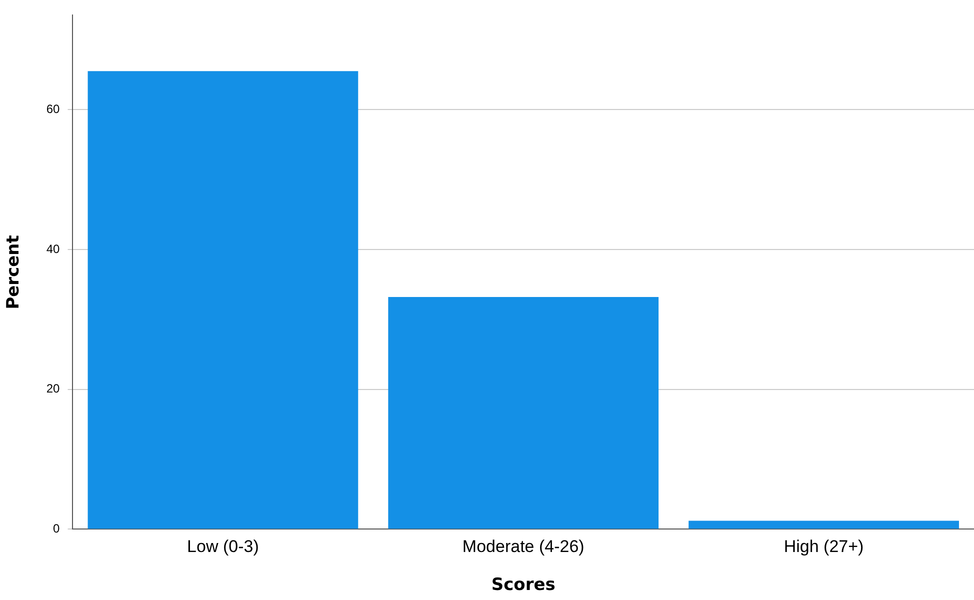 This screenshot has width=974, height=600. I want to click on x-tick-label: Moderate (4-26), so click(523, 546).